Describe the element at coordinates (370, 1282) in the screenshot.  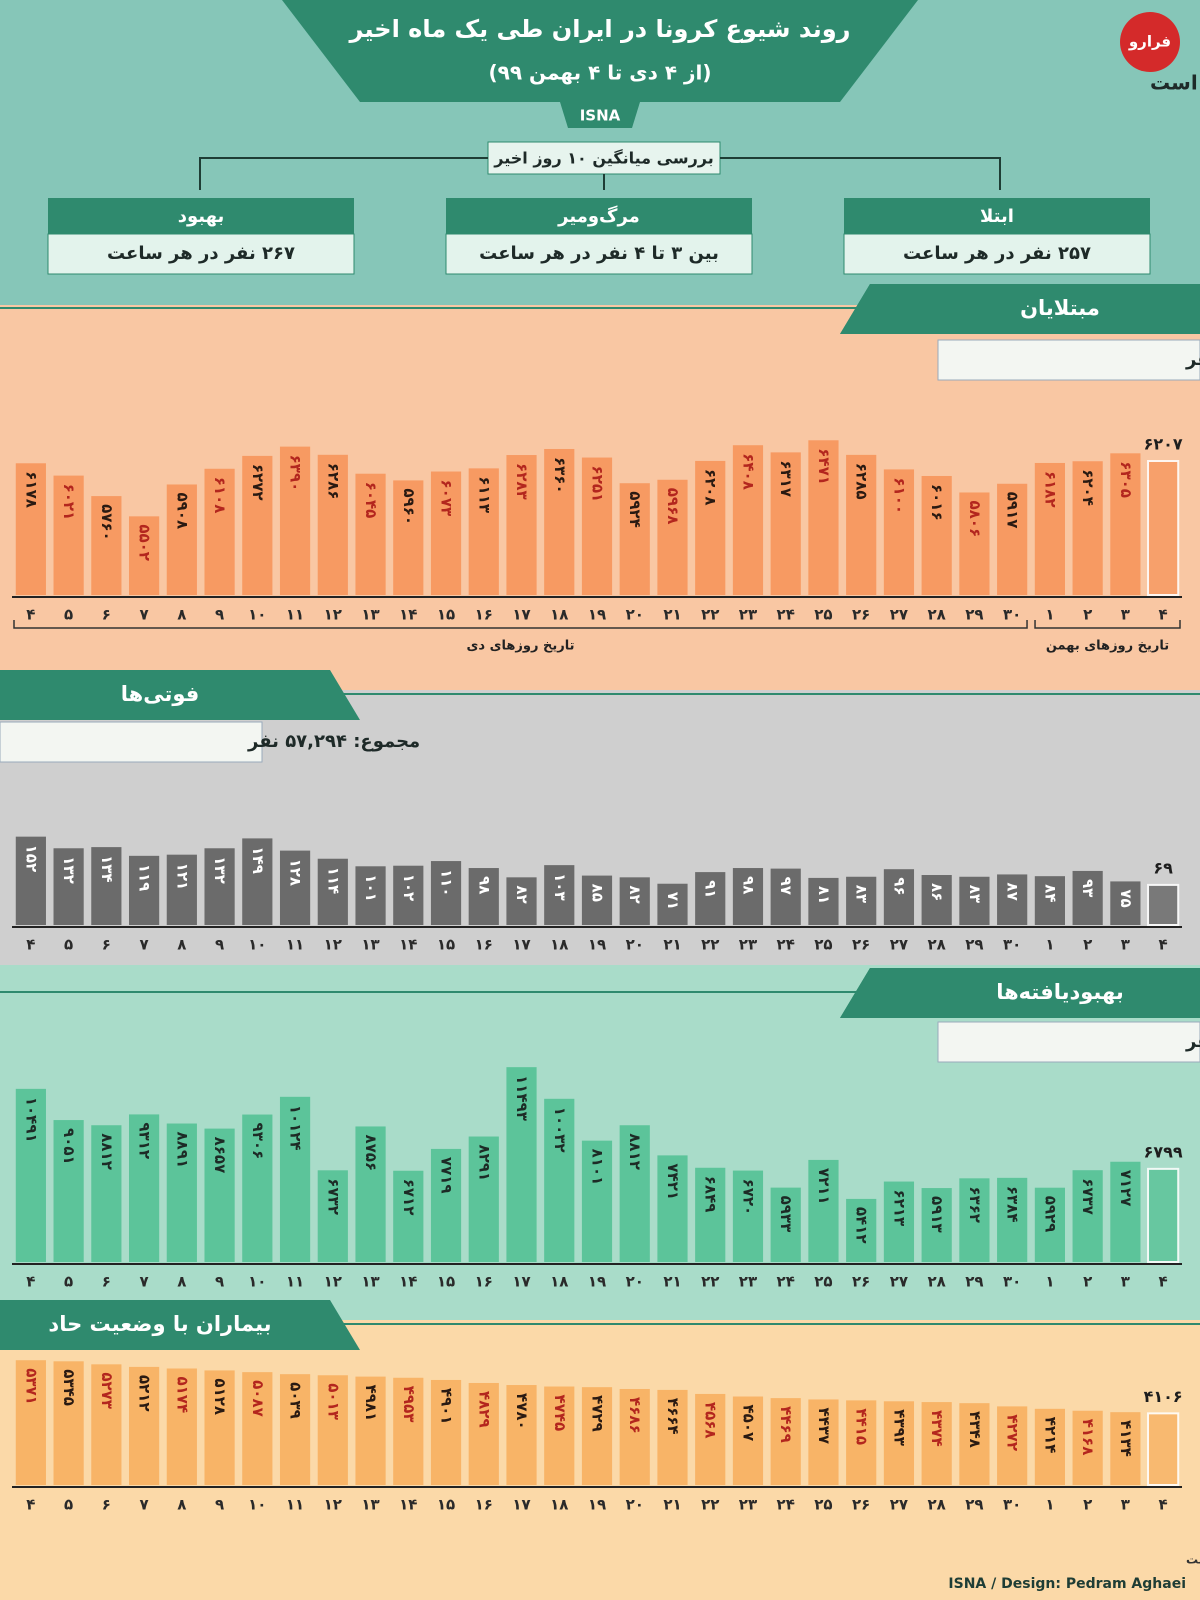
I see `x-tick-label: ۱۳` at that location.